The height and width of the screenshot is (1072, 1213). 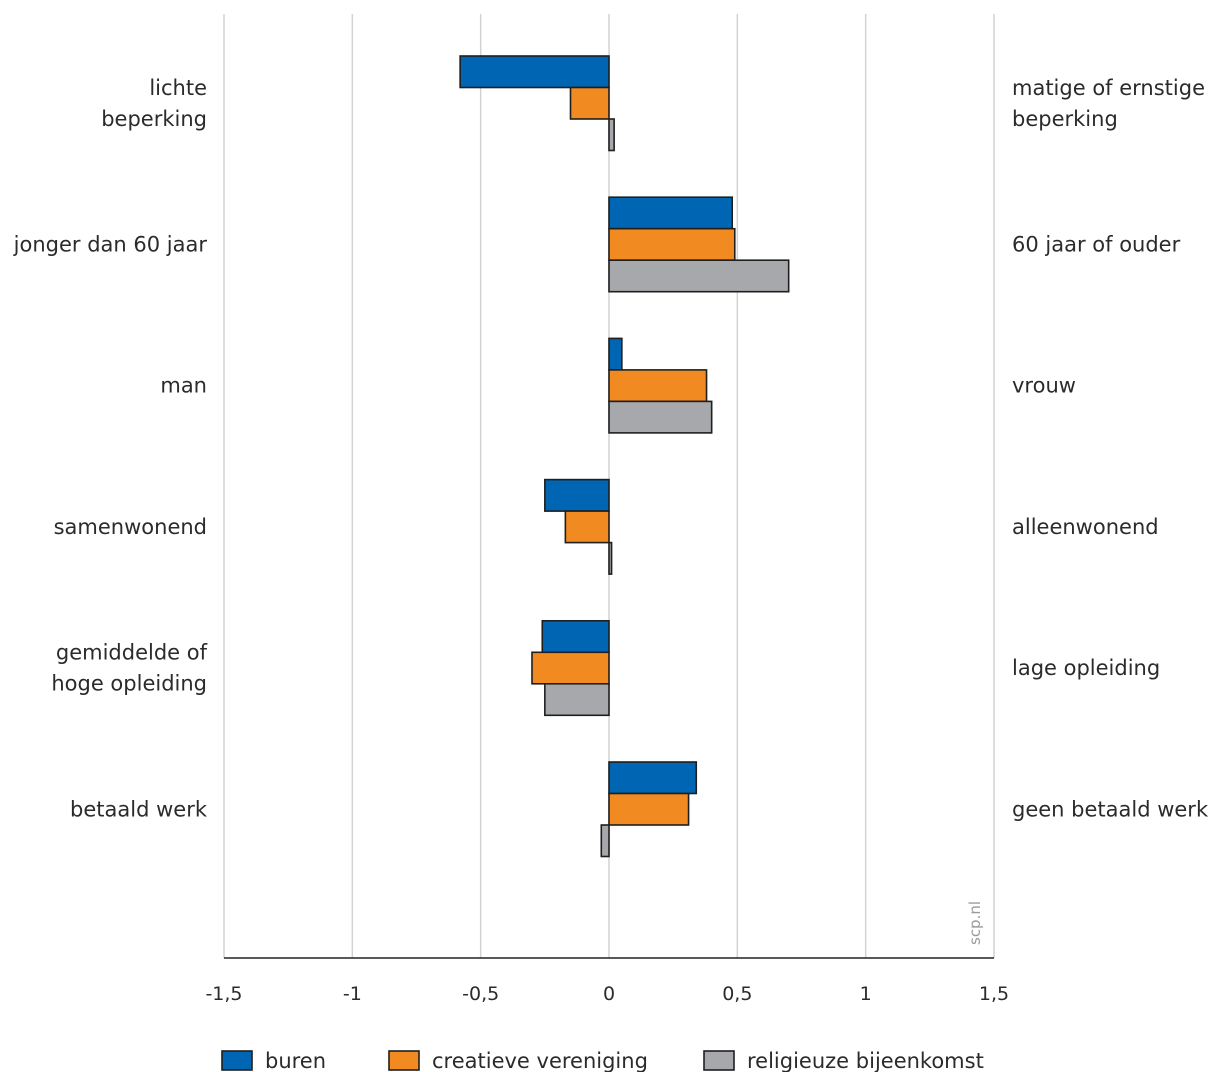 What do you see at coordinates (1085, 527) in the screenshot?
I see `right-category-label: alleenwonend` at bounding box center [1085, 527].